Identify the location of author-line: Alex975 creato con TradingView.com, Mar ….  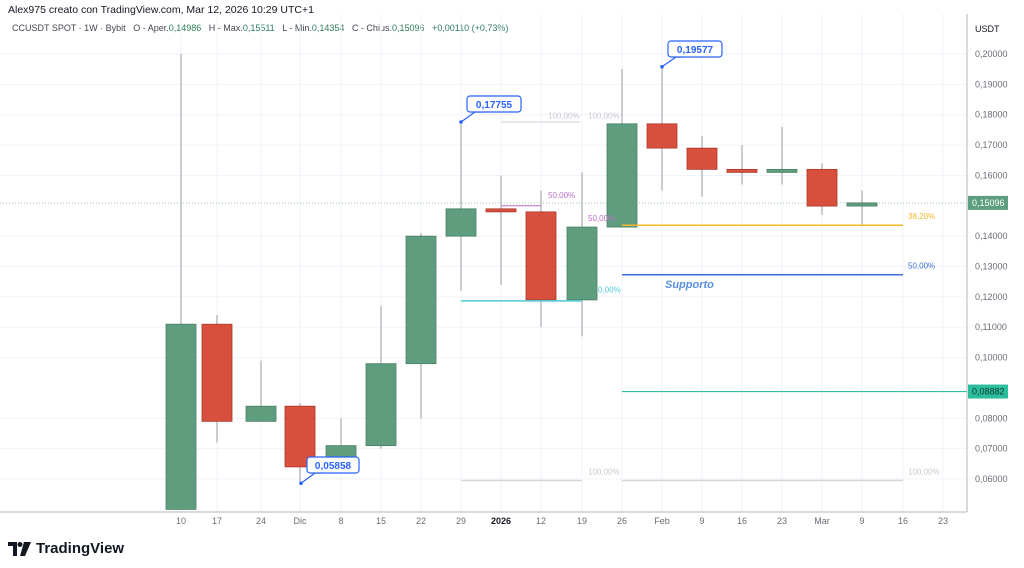
(161, 10).